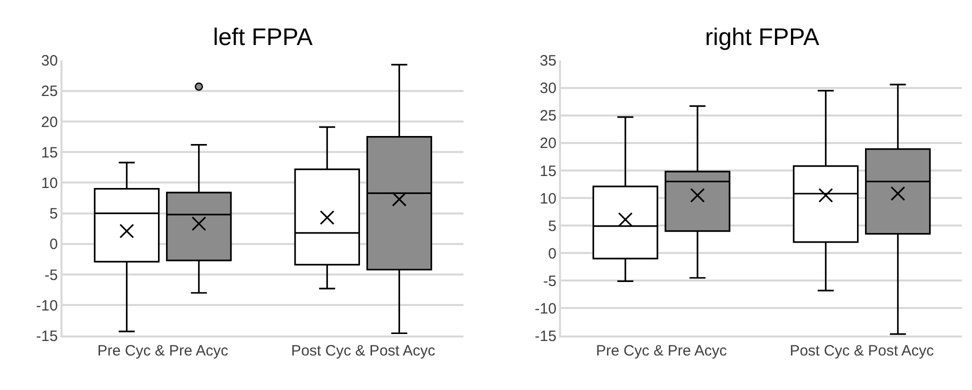 The width and height of the screenshot is (972, 390). Describe the element at coordinates (263, 37) in the screenshot. I see `chart-title: left FPPA` at that location.